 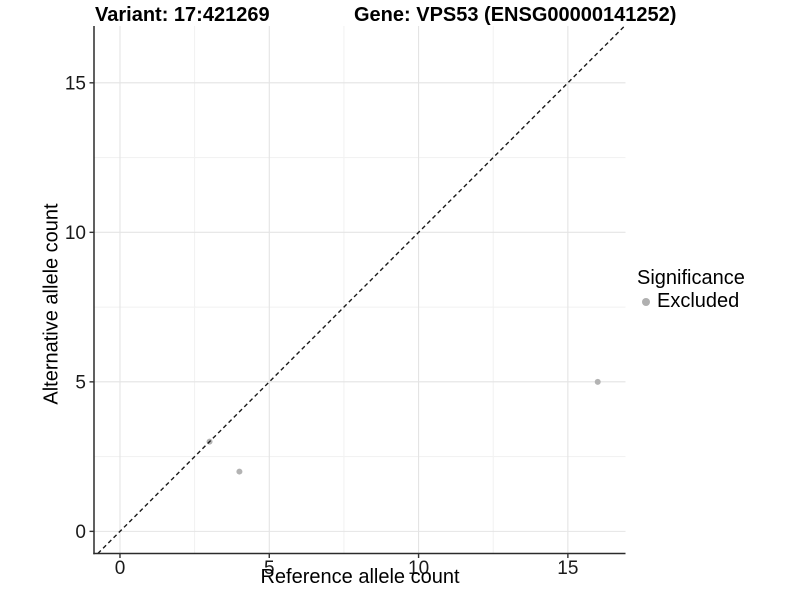 What do you see at coordinates (698, 301) in the screenshot?
I see `legend-item-label: Excluded` at bounding box center [698, 301].